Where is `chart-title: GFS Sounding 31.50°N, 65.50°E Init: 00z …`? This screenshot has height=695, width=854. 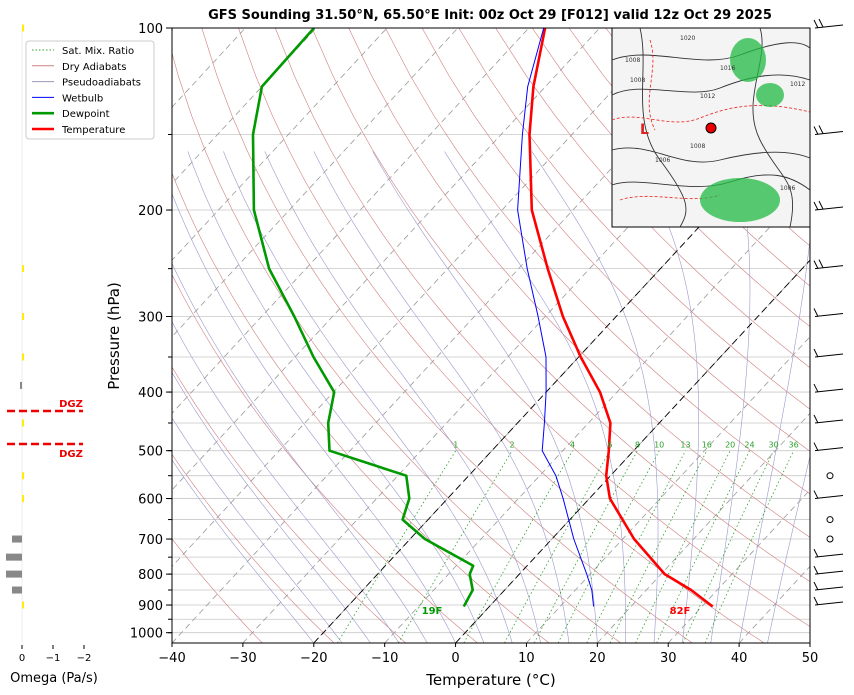 chart-title: GFS Sounding 31.50°N, 65.50°E Init: 00z … is located at coordinates (490, 15).